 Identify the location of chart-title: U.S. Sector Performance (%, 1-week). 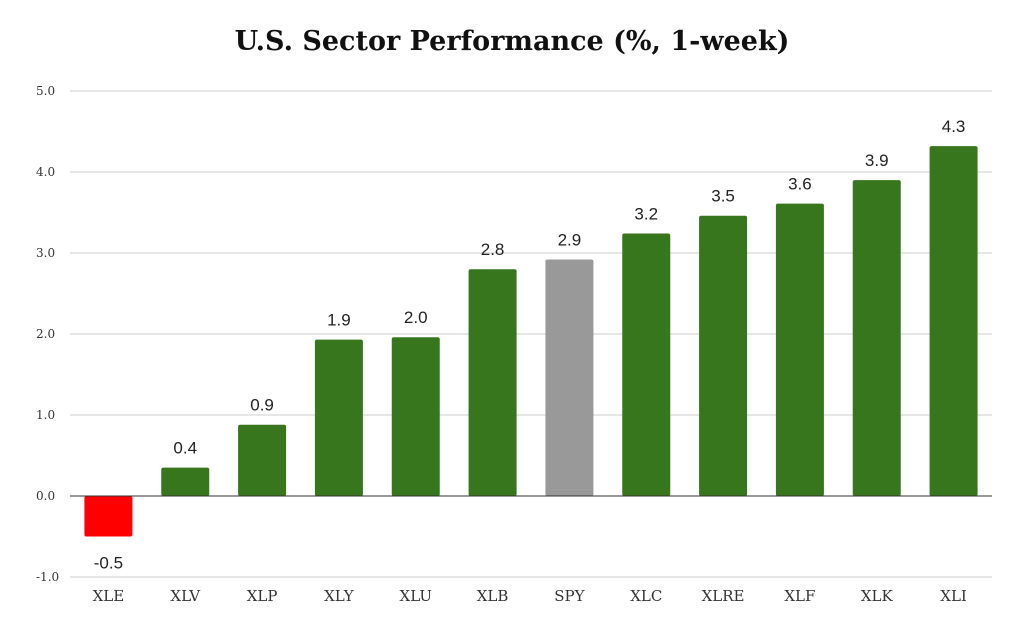
(512, 41).